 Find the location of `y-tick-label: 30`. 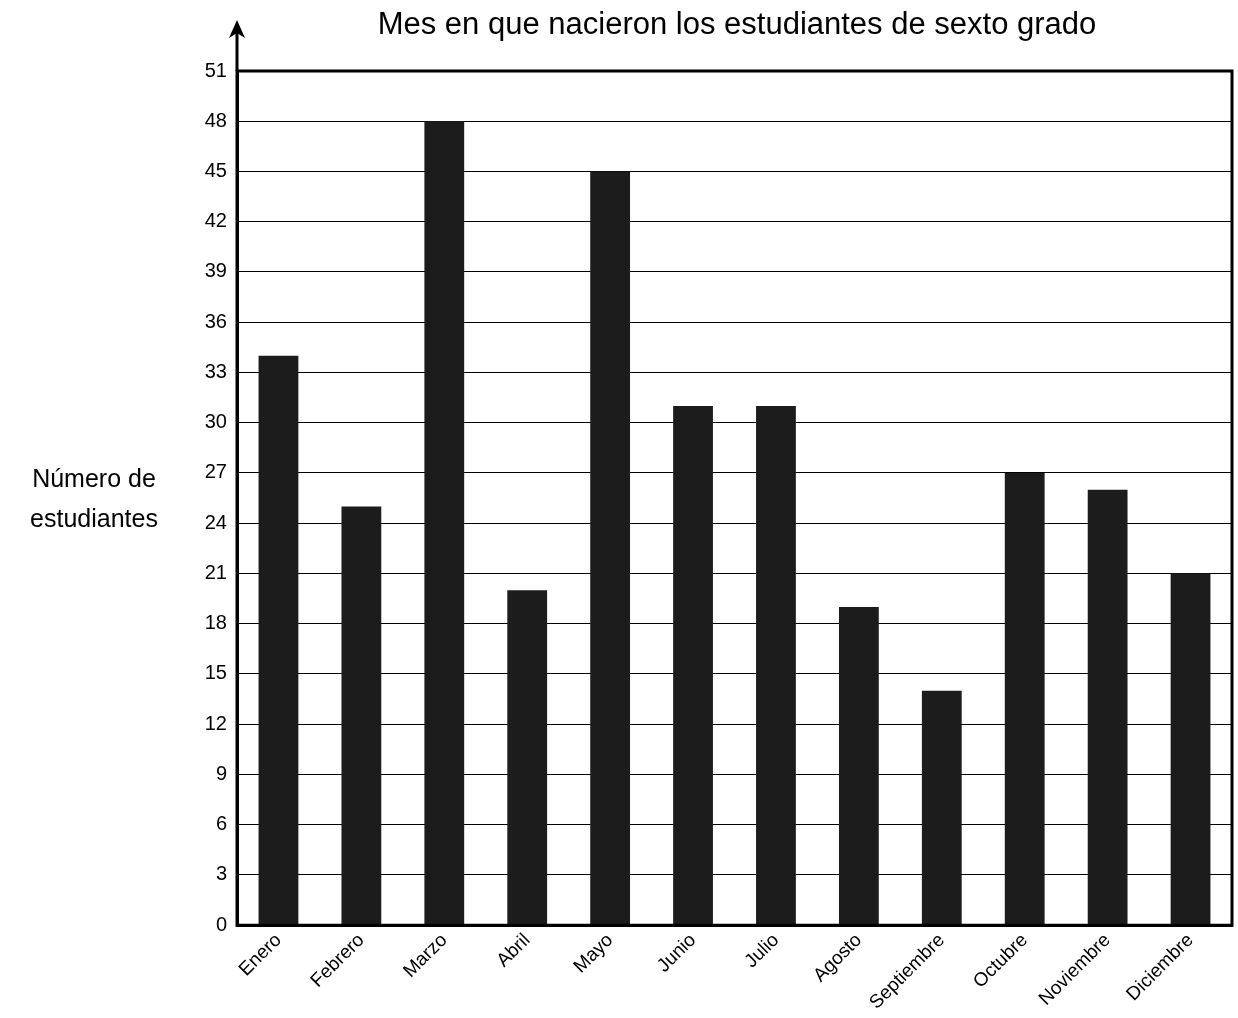

y-tick-label: 30 is located at coordinates (215, 421).